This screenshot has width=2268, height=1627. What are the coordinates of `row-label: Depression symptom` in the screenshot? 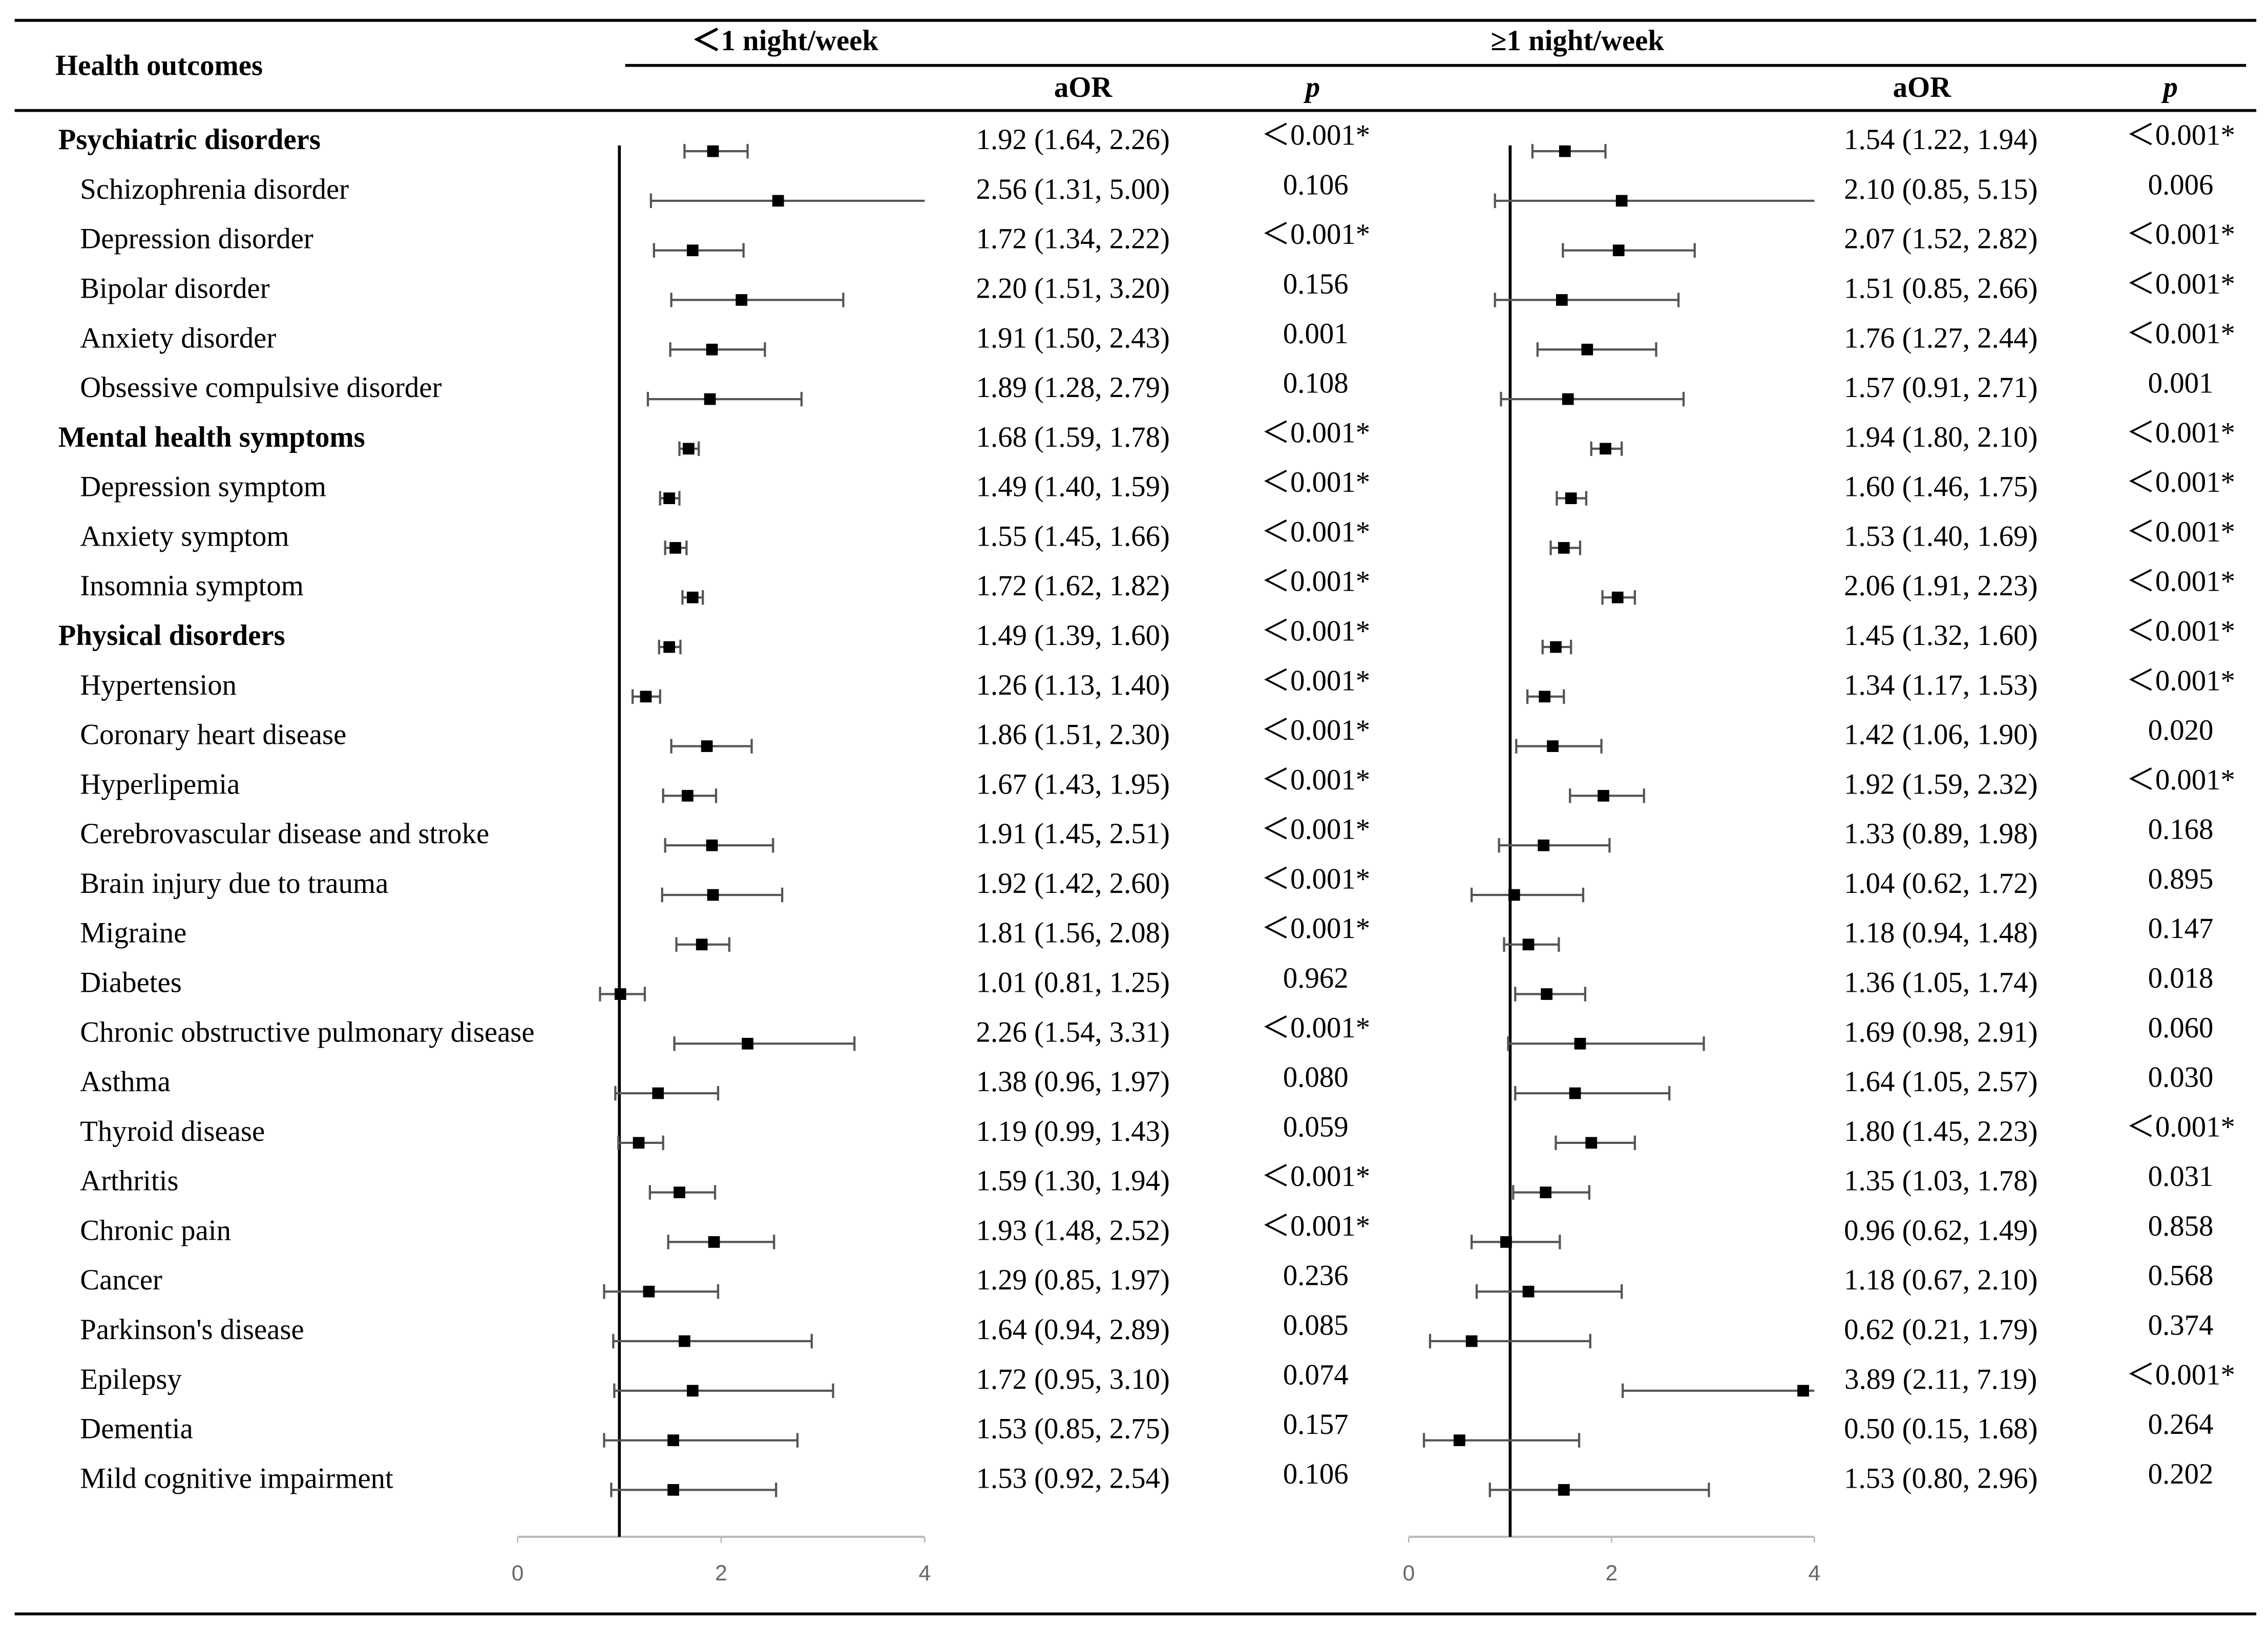 It's located at (203, 487).